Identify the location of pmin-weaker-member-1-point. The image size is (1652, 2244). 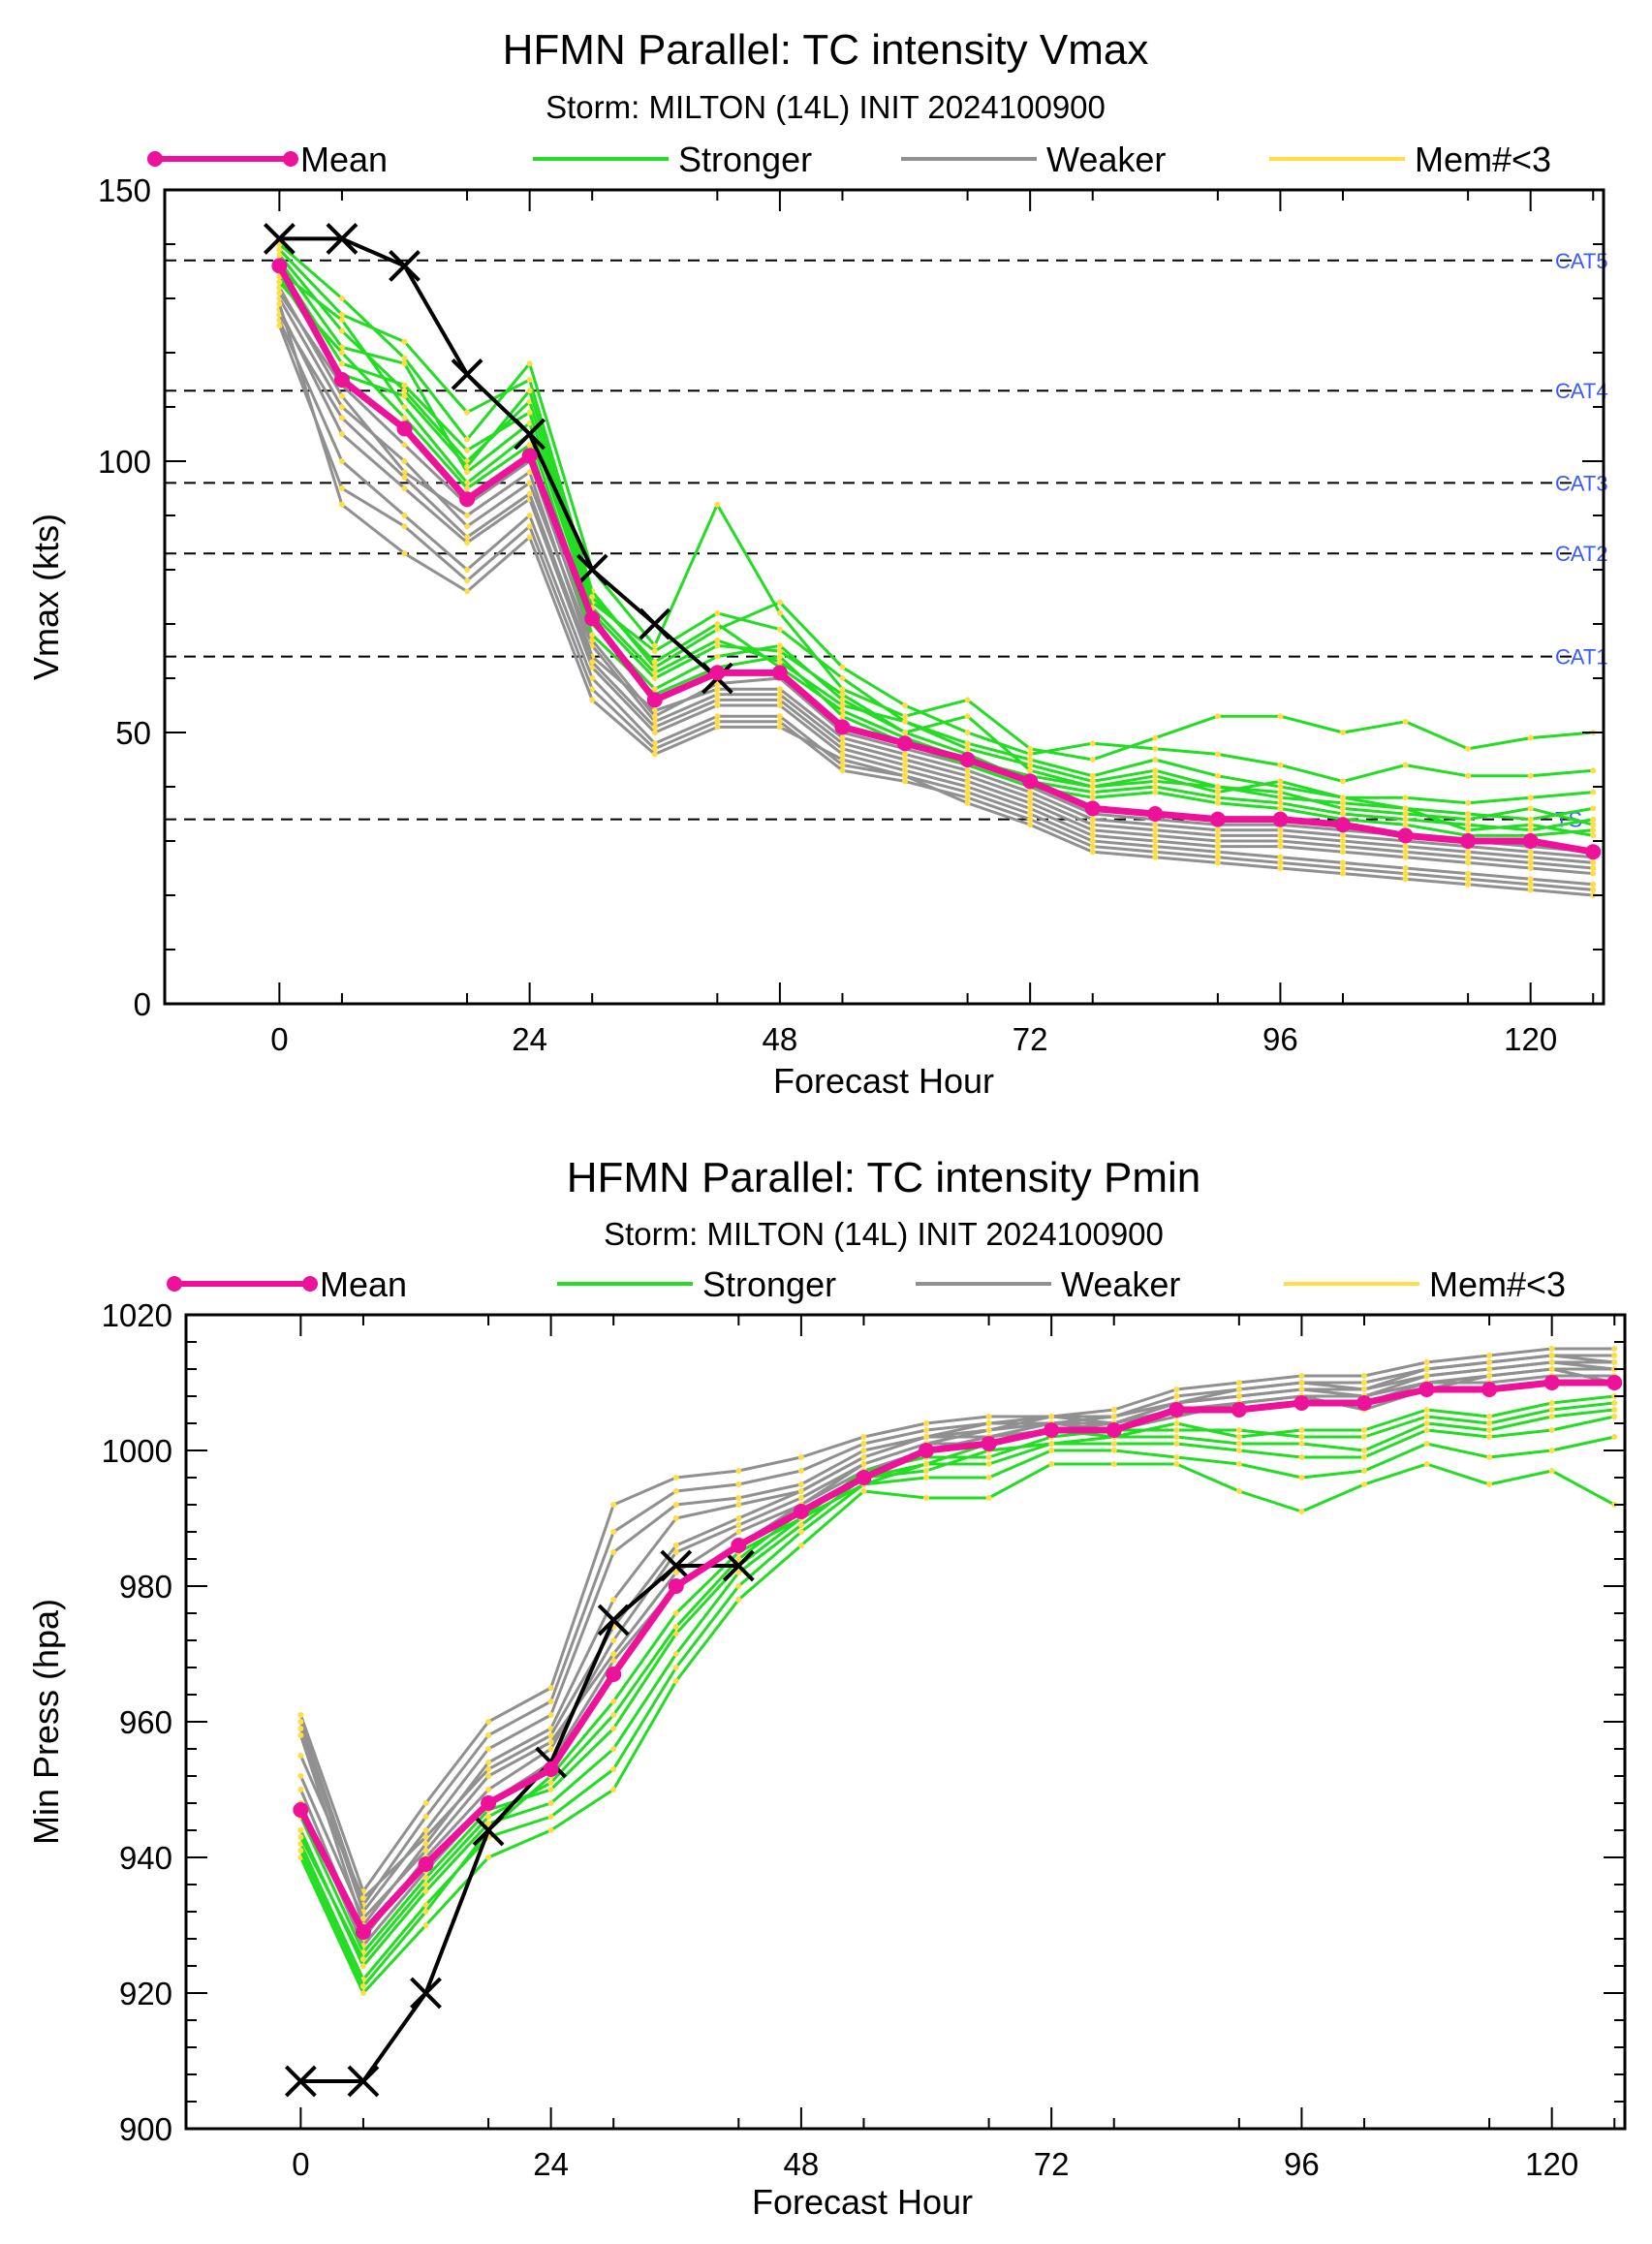
(550, 1701).